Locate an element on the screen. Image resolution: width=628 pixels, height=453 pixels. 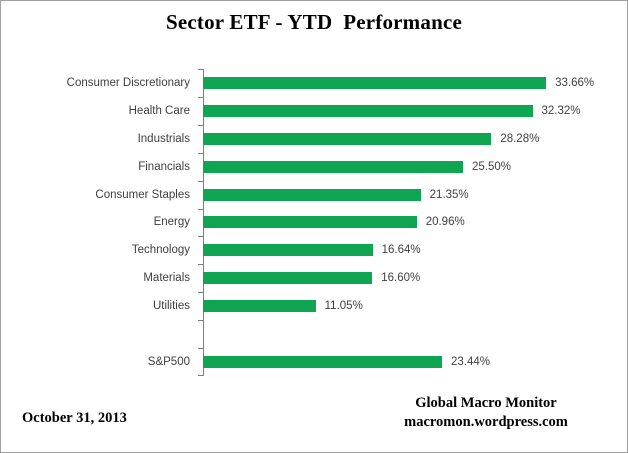
value-label: 16.60% is located at coordinates (401, 278).